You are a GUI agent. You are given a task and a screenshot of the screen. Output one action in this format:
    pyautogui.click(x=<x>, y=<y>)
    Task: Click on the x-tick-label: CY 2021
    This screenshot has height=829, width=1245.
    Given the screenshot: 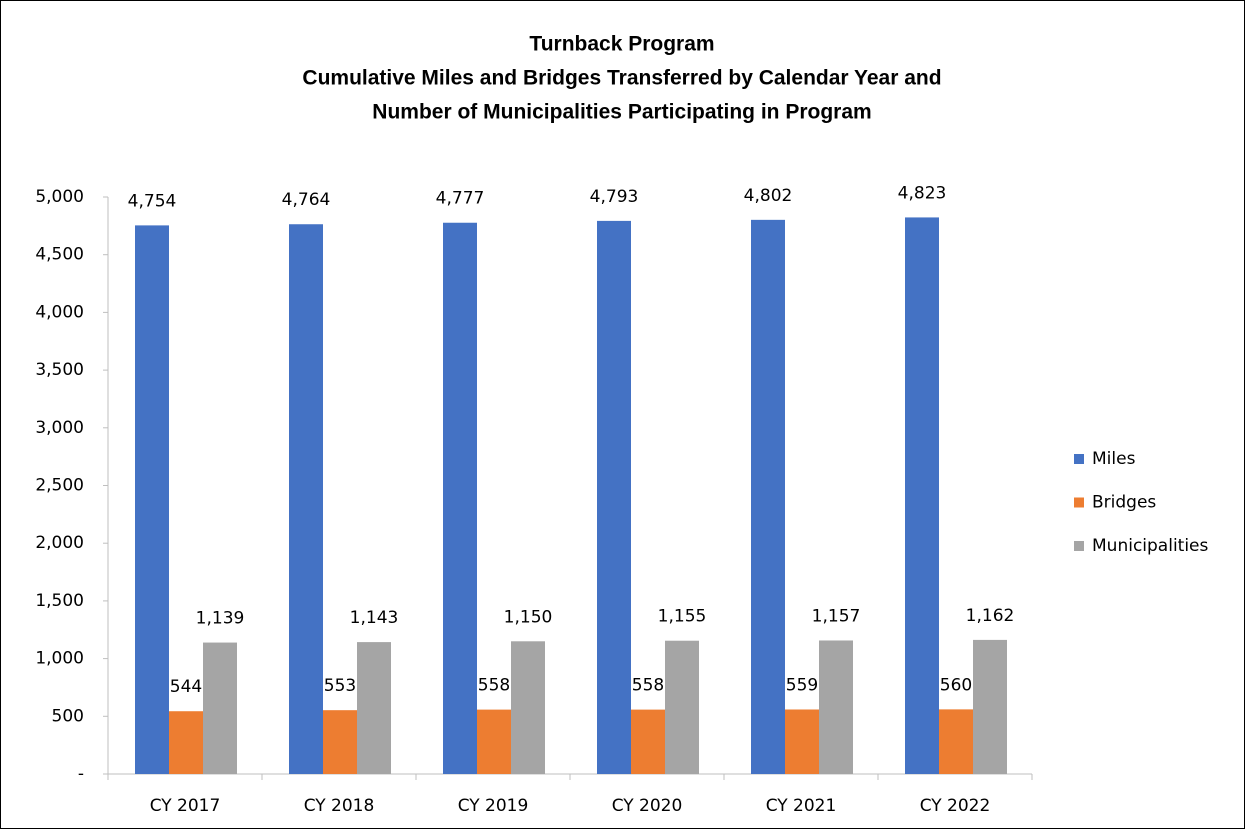 What is the action you would take?
    pyautogui.click(x=801, y=806)
    